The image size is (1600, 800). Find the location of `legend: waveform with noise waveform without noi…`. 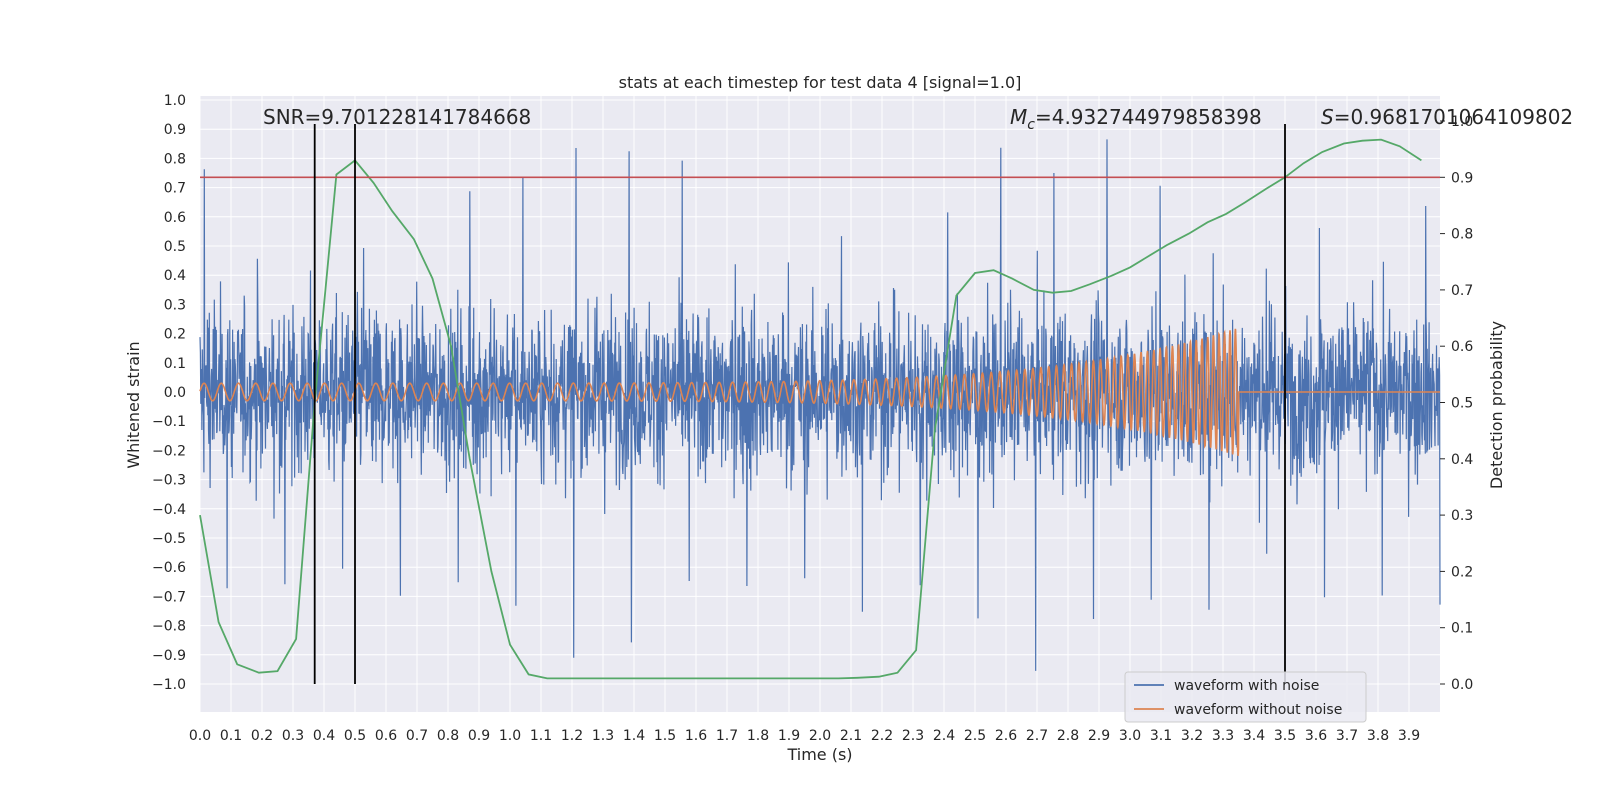

legend: waveform with noise waveform without noi… is located at coordinates (1245, 697).